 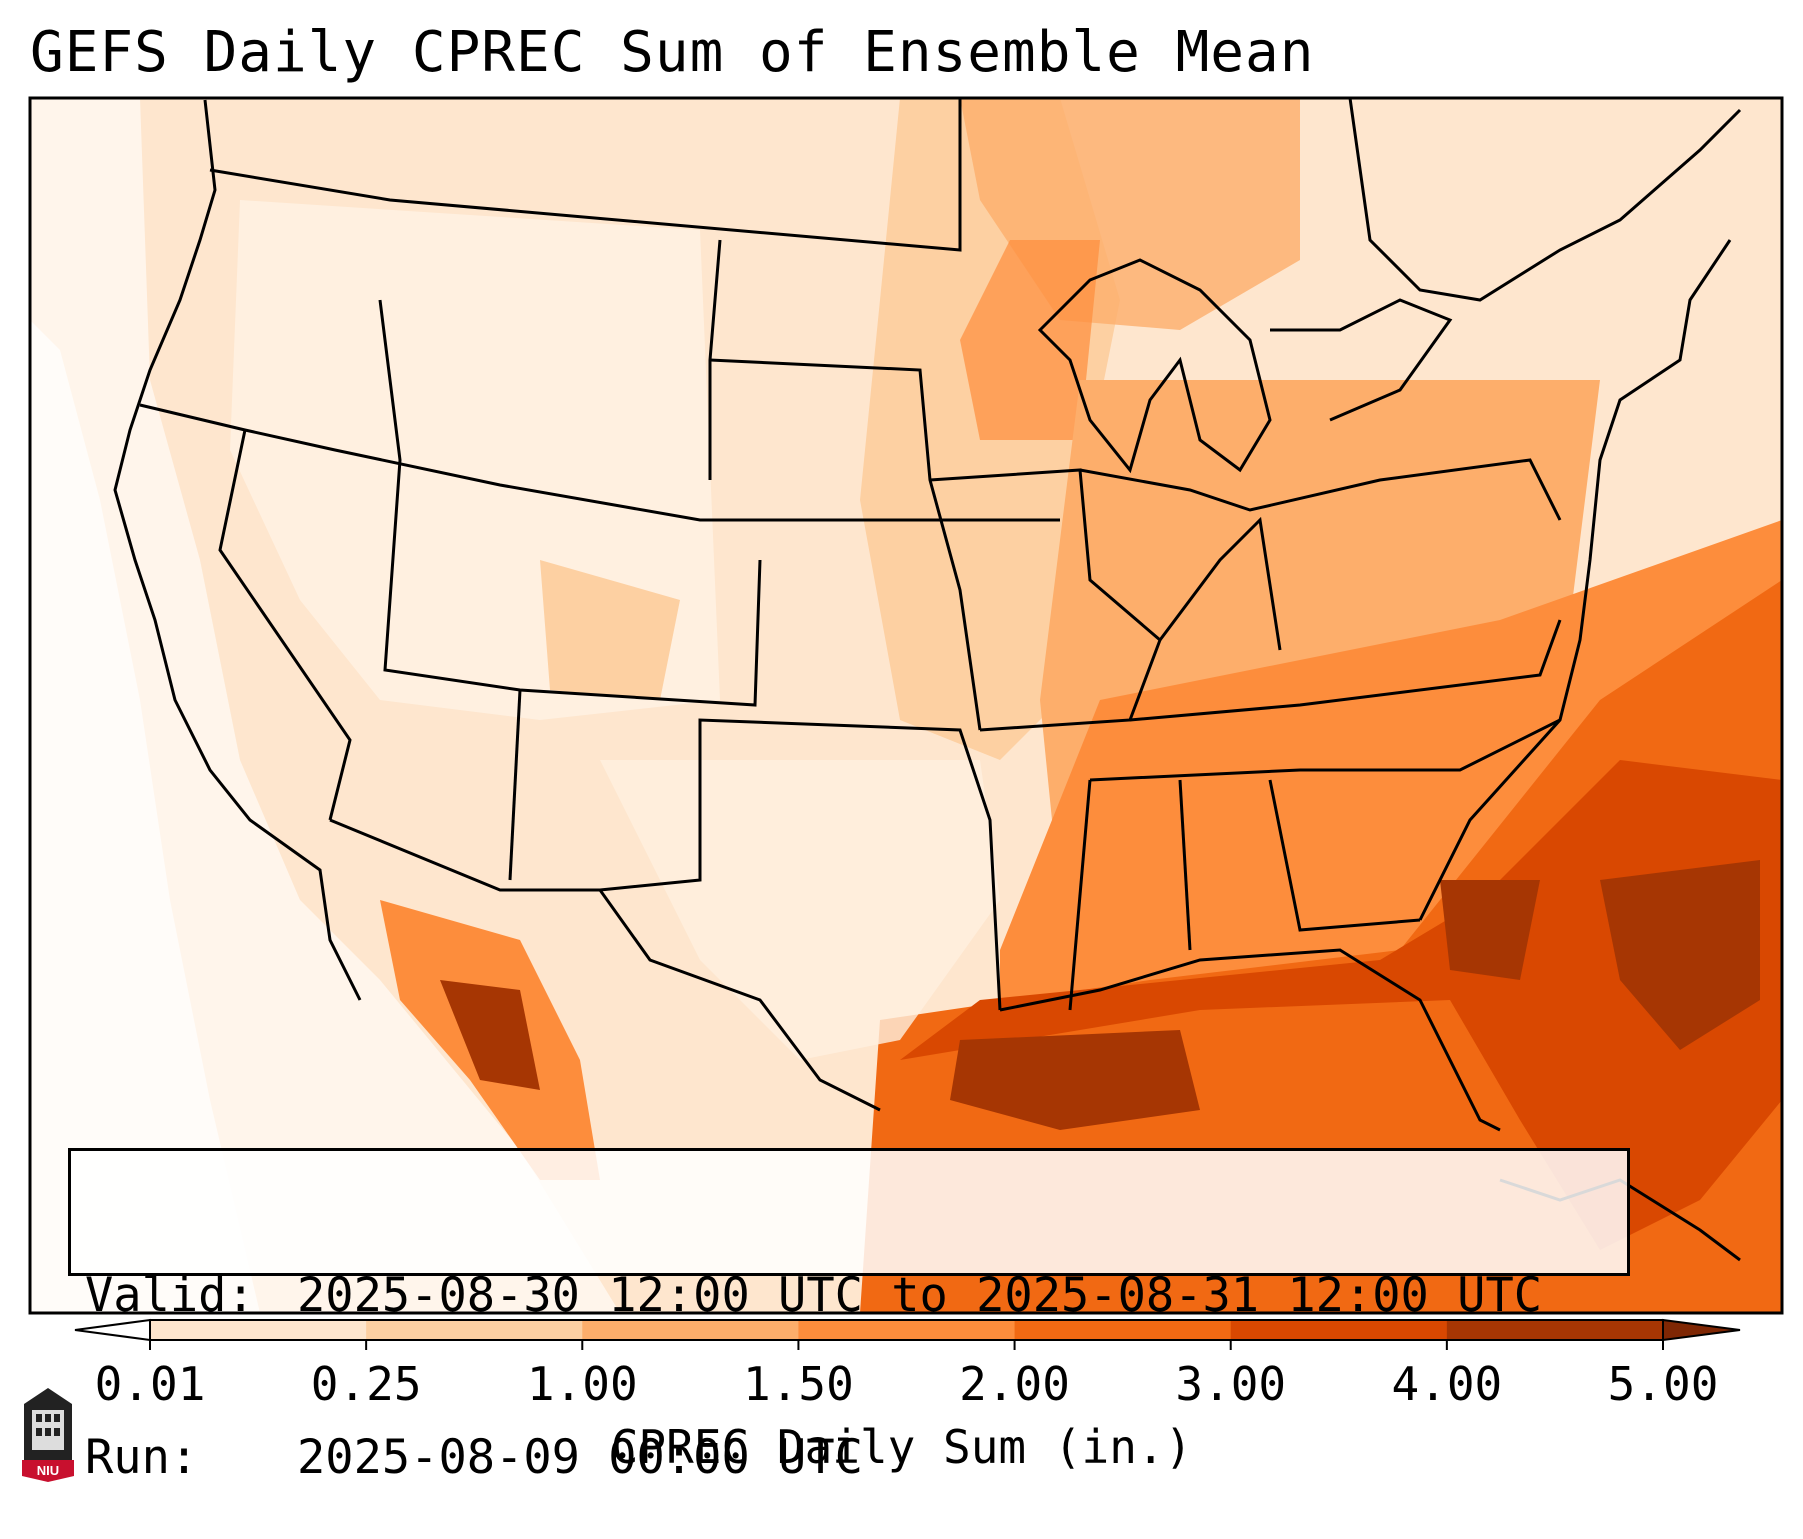 I want to click on colorbar-tick-label: 2.00, so click(x=1014, y=1384).